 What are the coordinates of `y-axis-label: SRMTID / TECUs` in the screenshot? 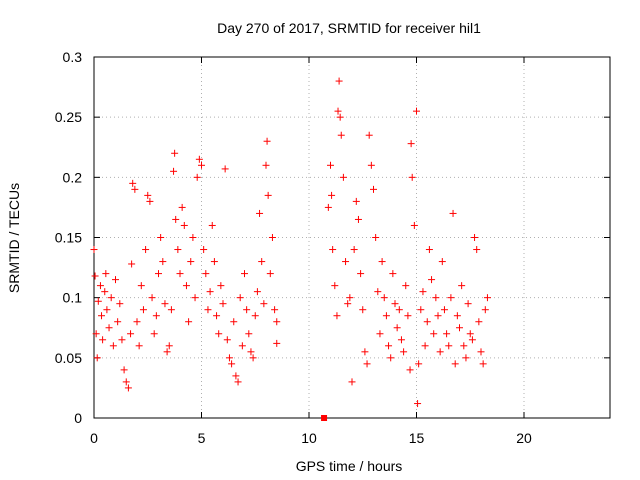 It's located at (14, 238).